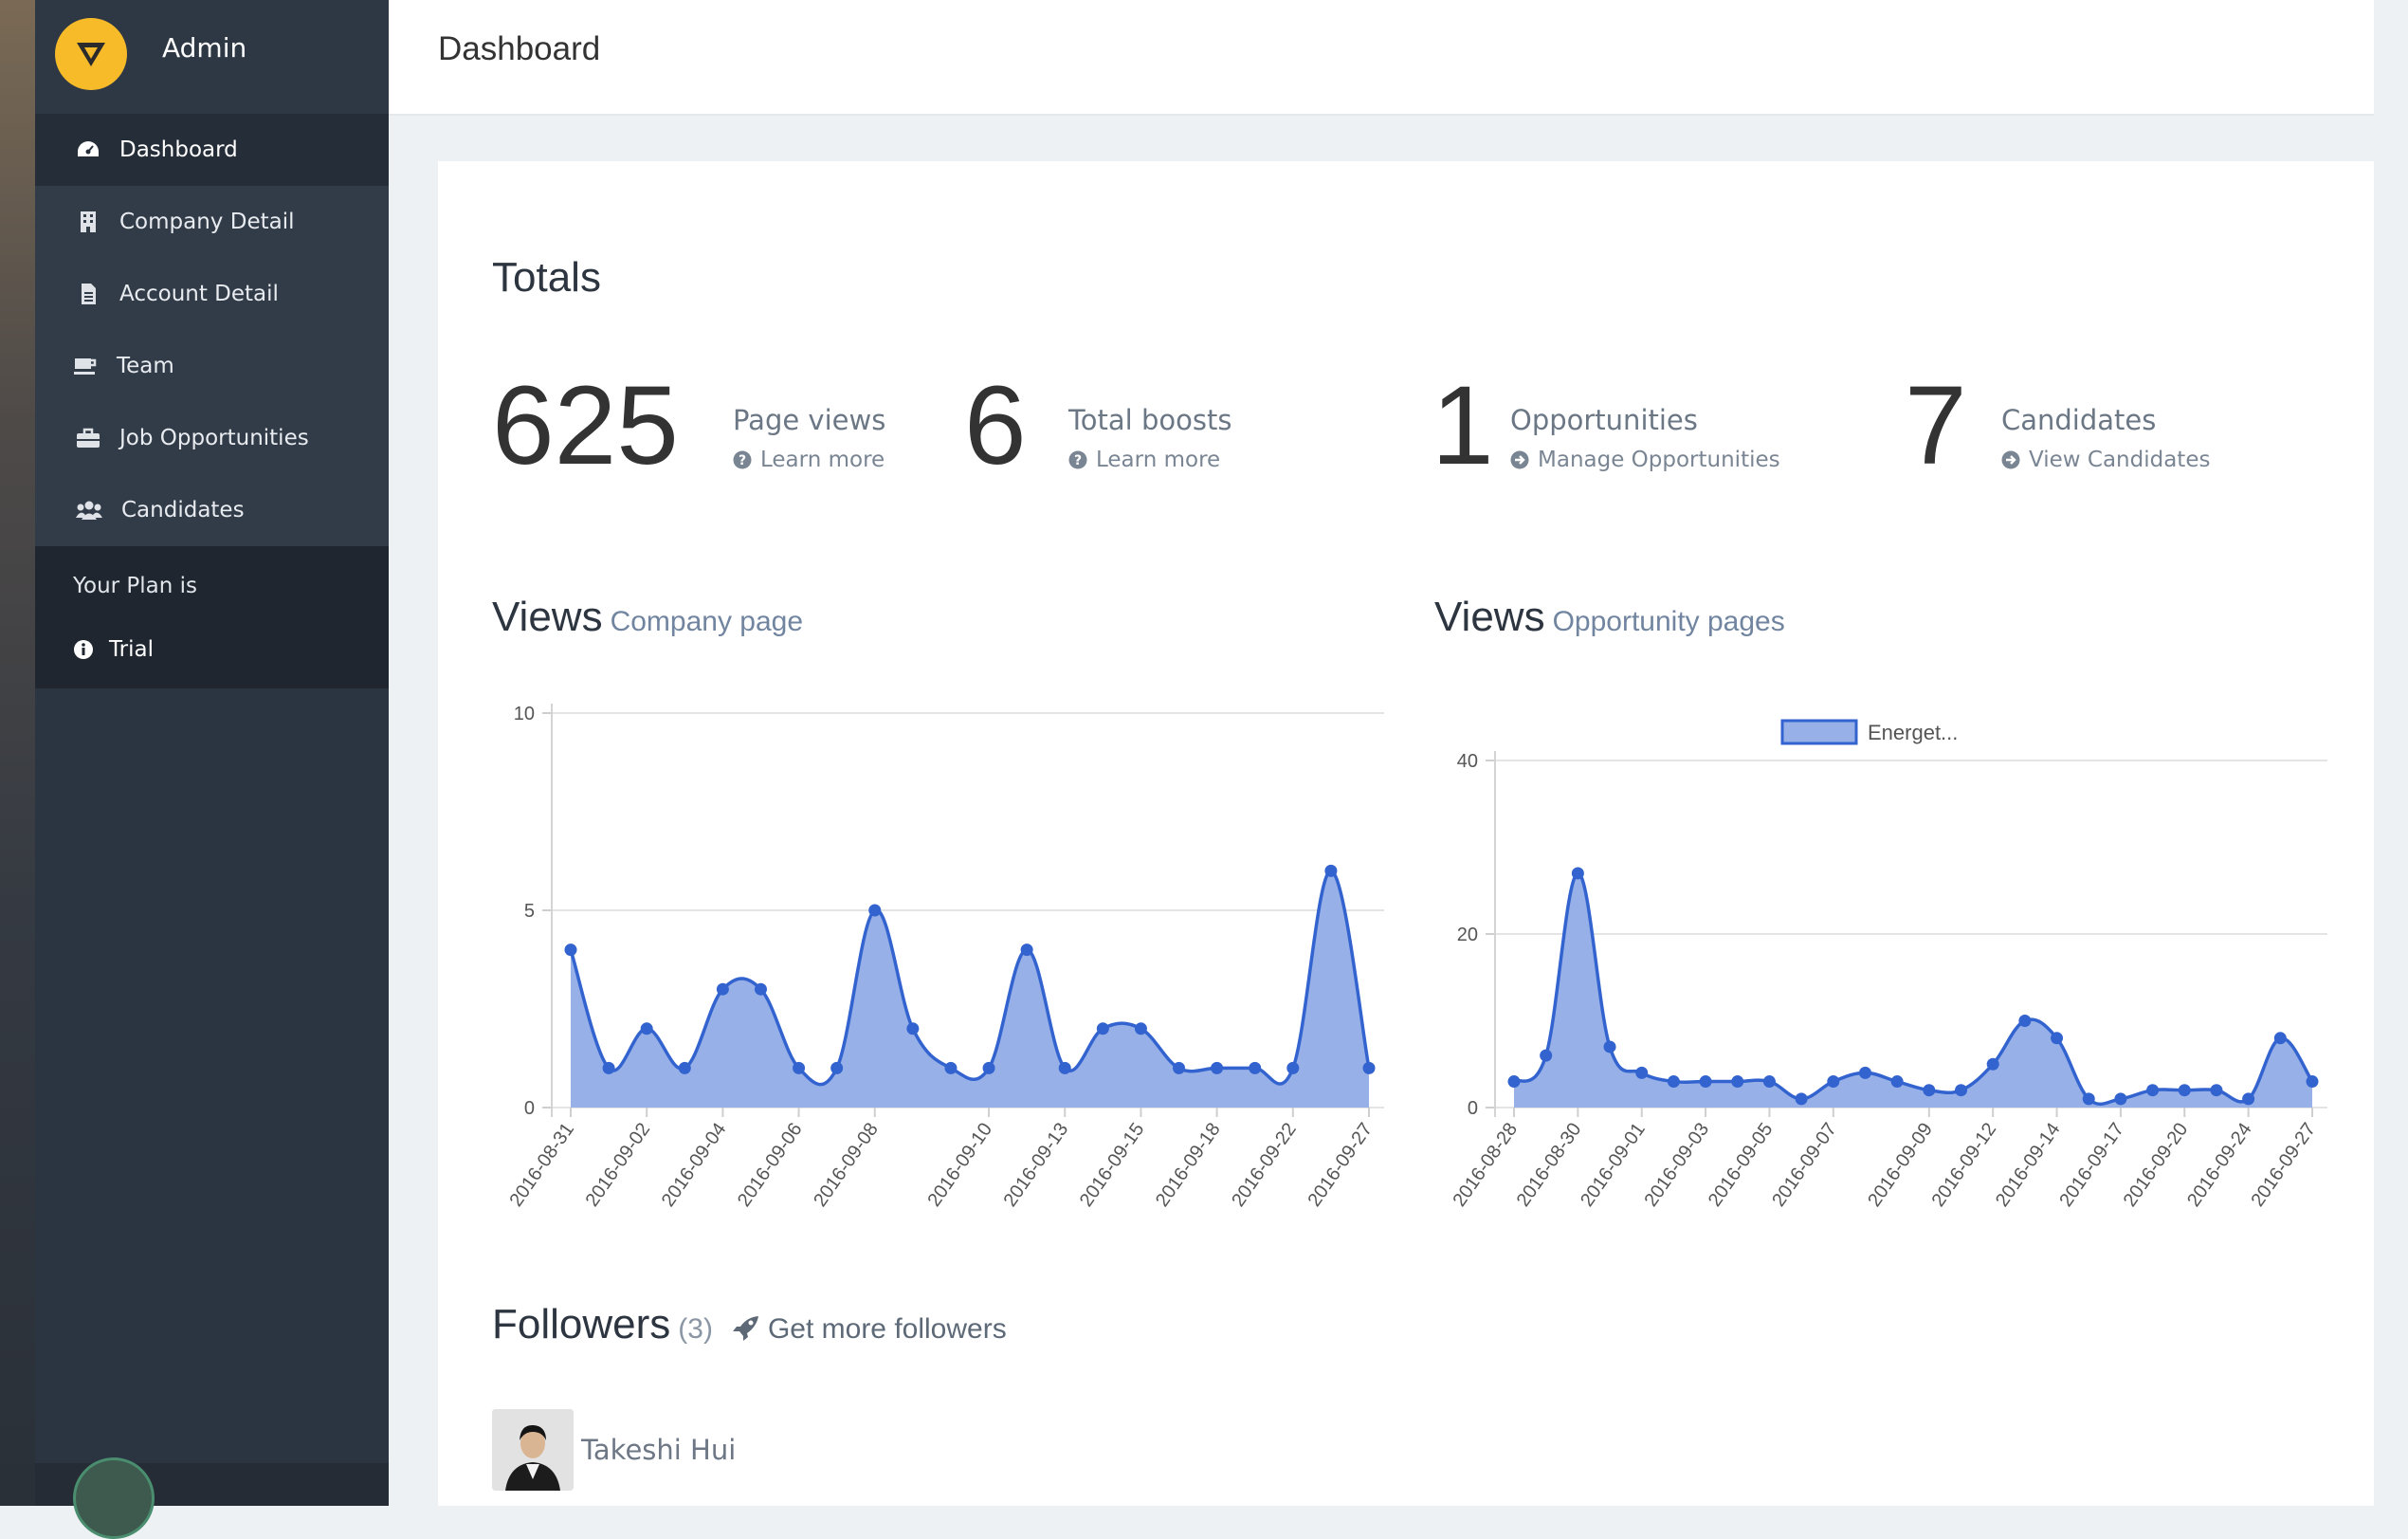 The width and height of the screenshot is (2408, 1539). What do you see at coordinates (1819, 732) in the screenshot?
I see `legend-swatch` at bounding box center [1819, 732].